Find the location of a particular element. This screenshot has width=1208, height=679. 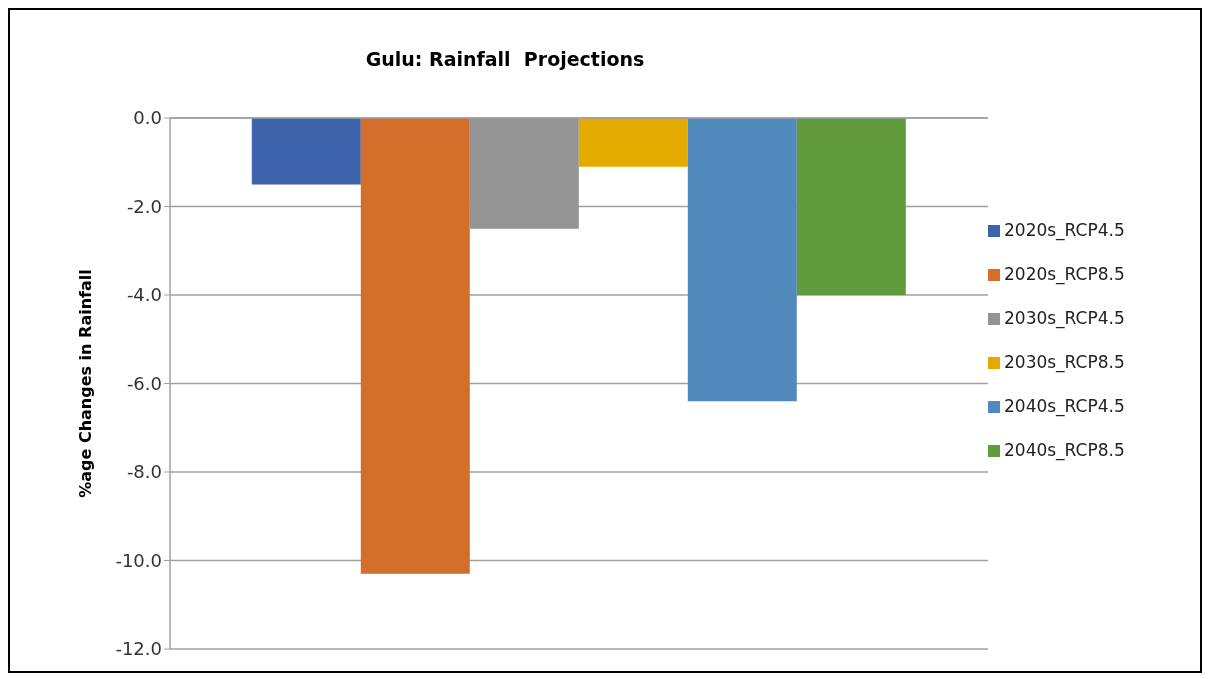

legend-label: 2030s_RCP4.5 is located at coordinates (1064, 317).